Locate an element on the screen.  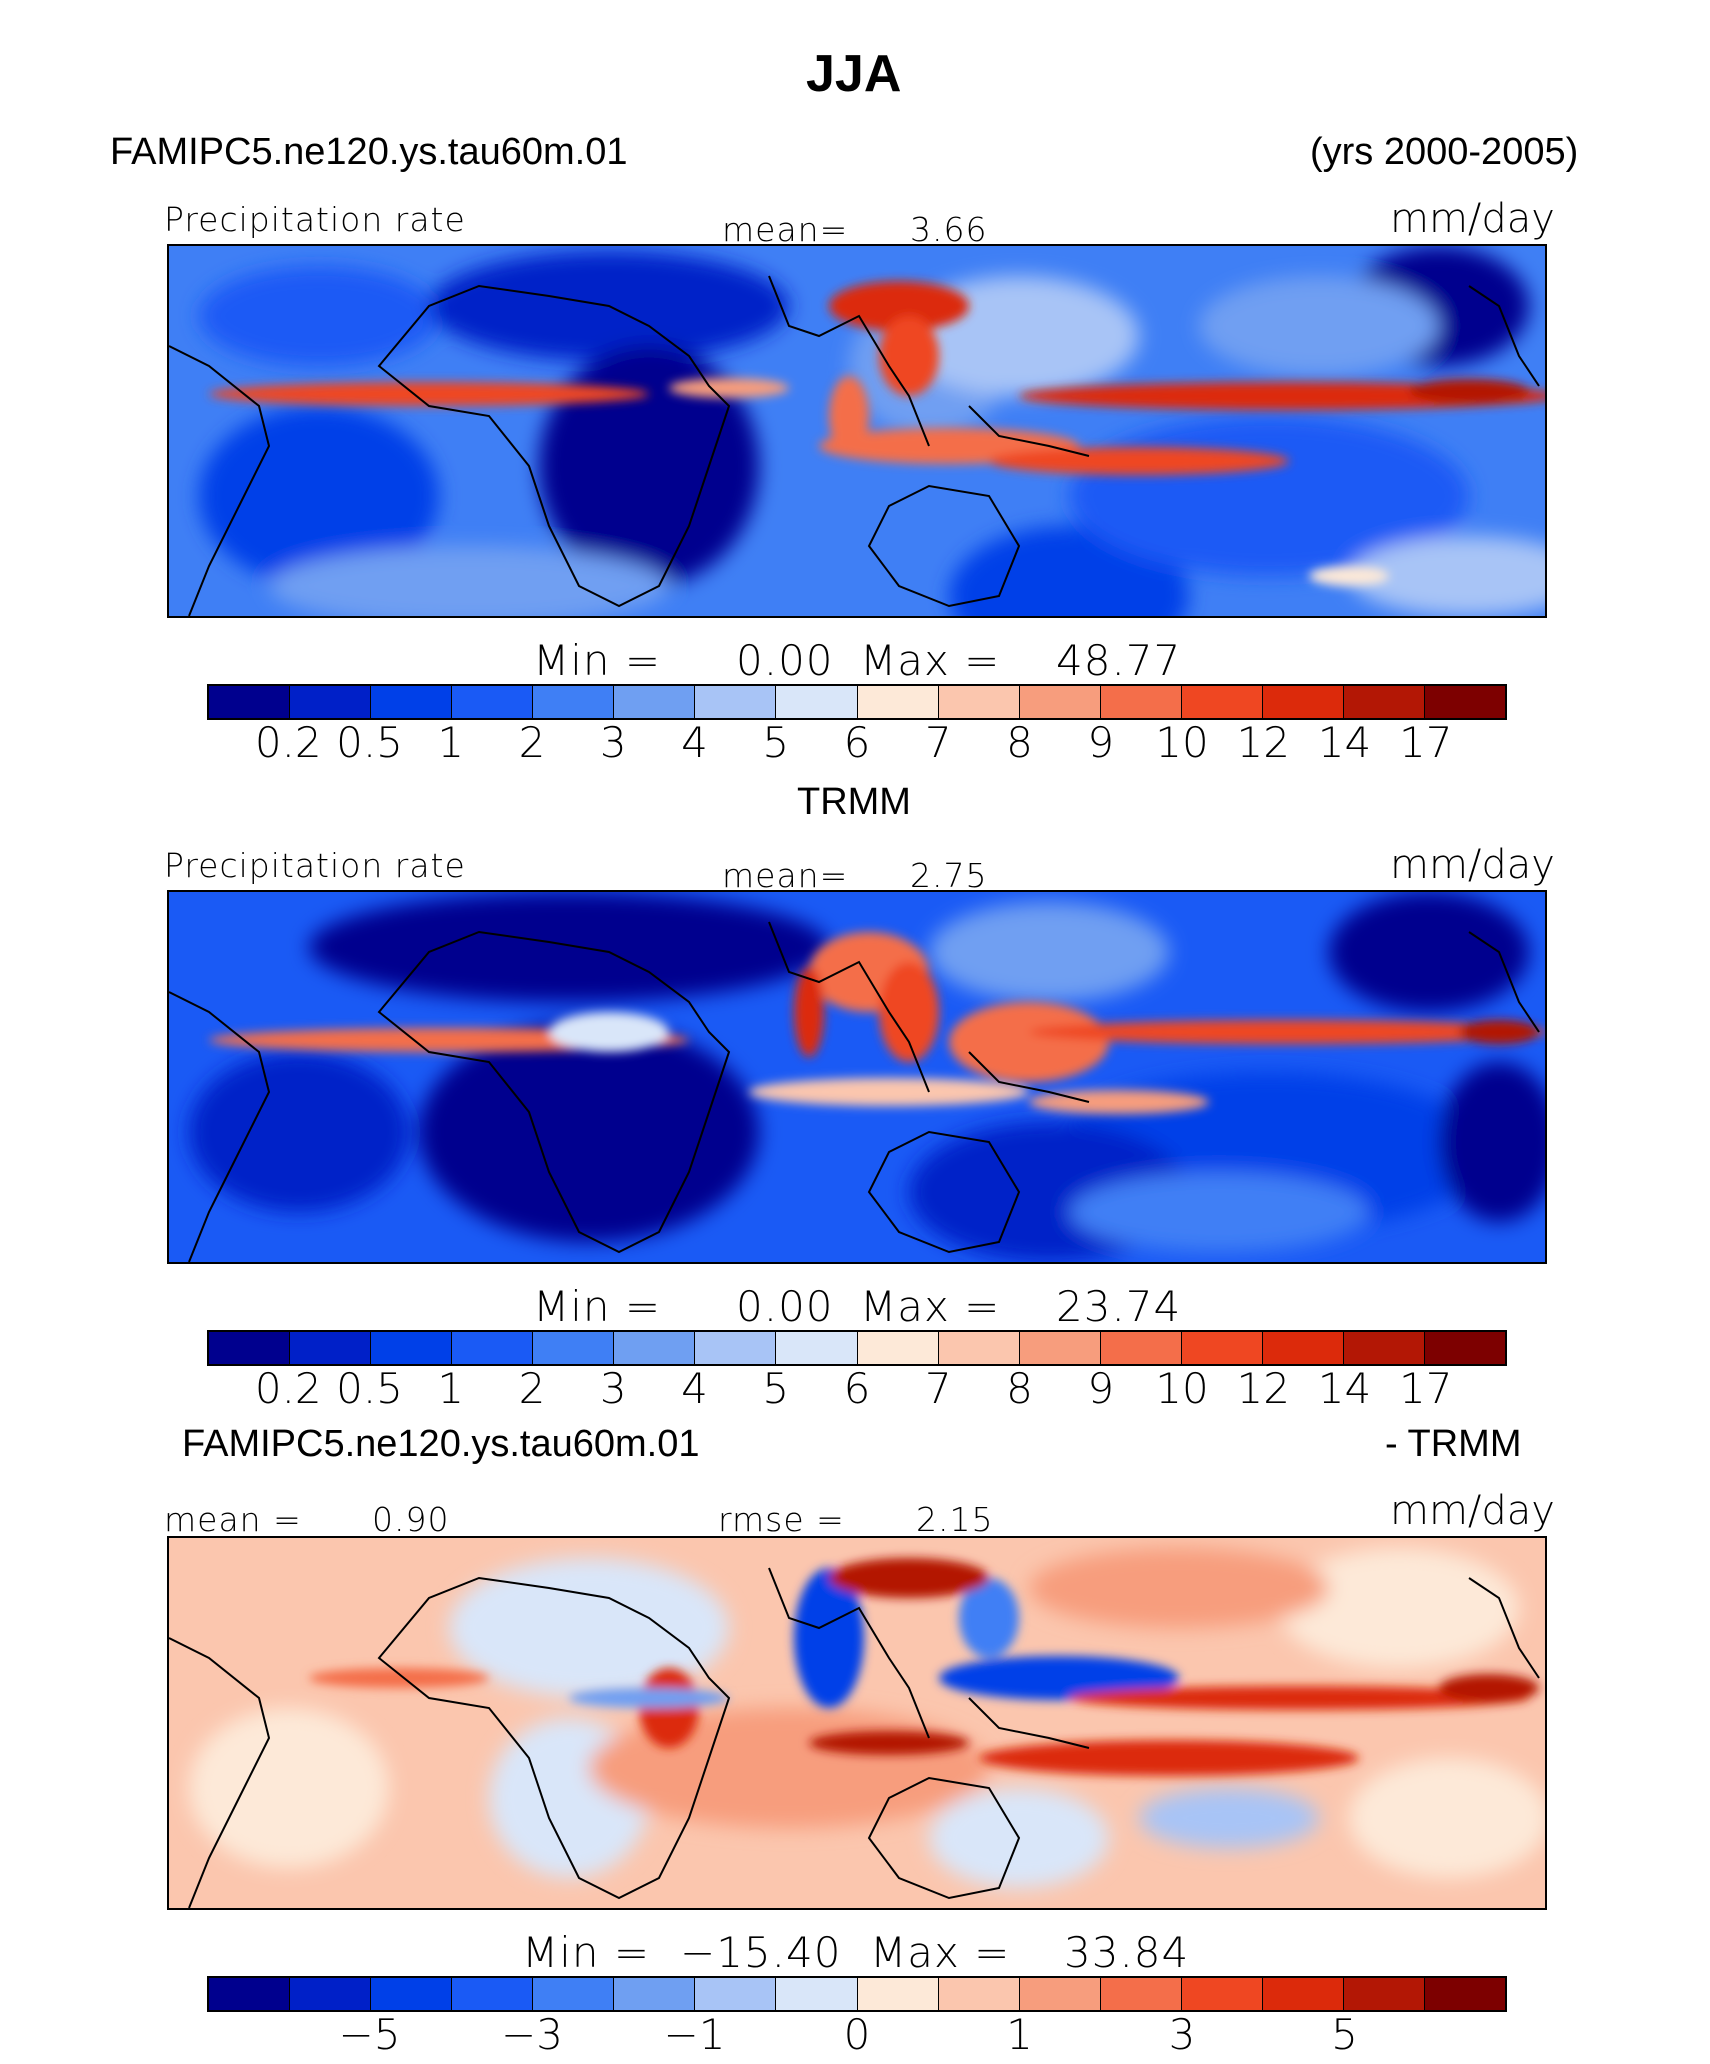
panel2-min-value: 0.00 is located at coordinates (785, 1306).